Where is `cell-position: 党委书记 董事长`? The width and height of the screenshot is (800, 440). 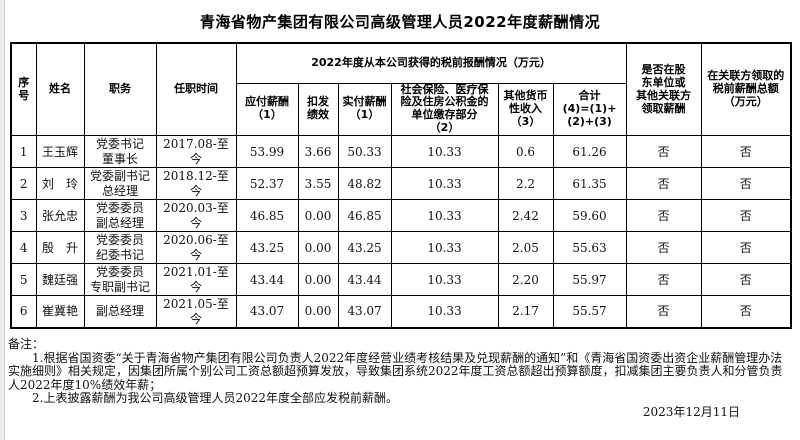
cell-position: 党委书记 董事长 is located at coordinates (120, 152).